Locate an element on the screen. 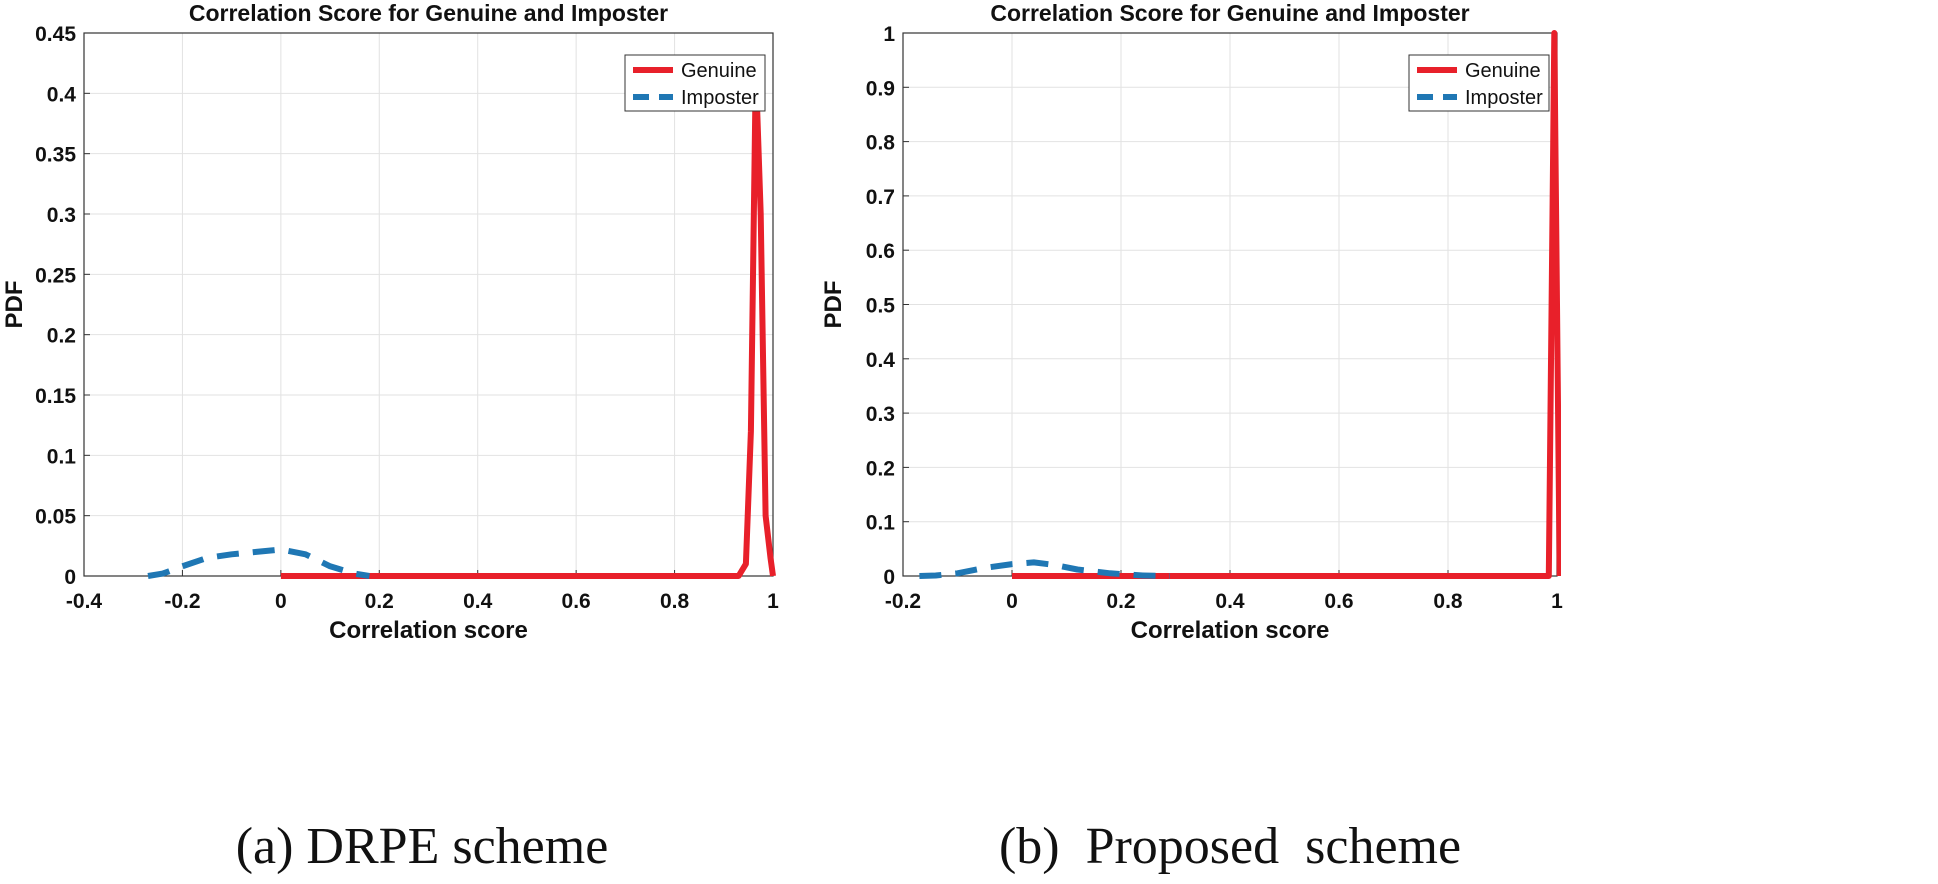 The width and height of the screenshot is (1938, 884). y-tick-label: 0.5 is located at coordinates (881, 306).